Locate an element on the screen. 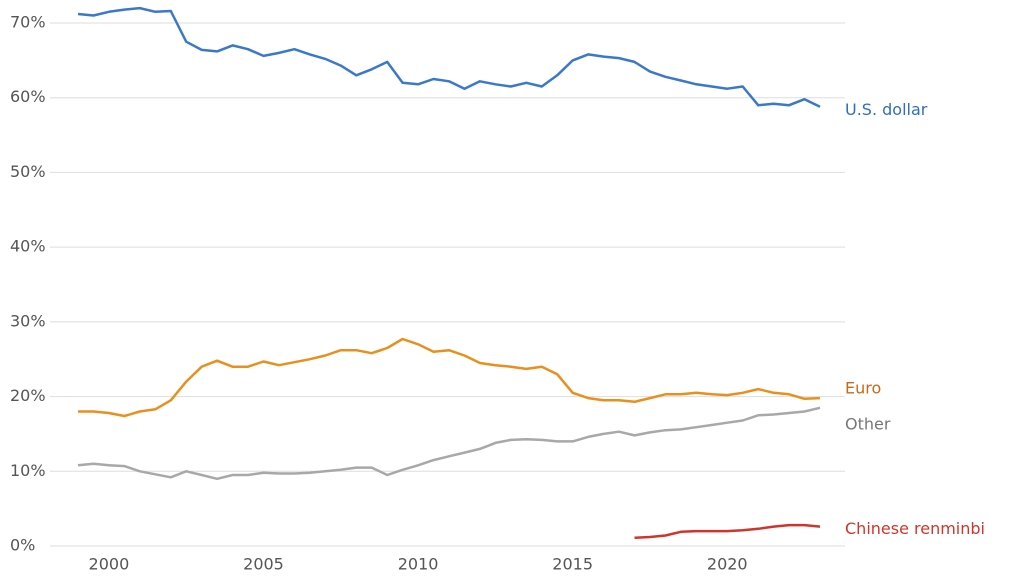 This screenshot has height=578, width=1012. y-tick-label: 60% is located at coordinates (28, 96).